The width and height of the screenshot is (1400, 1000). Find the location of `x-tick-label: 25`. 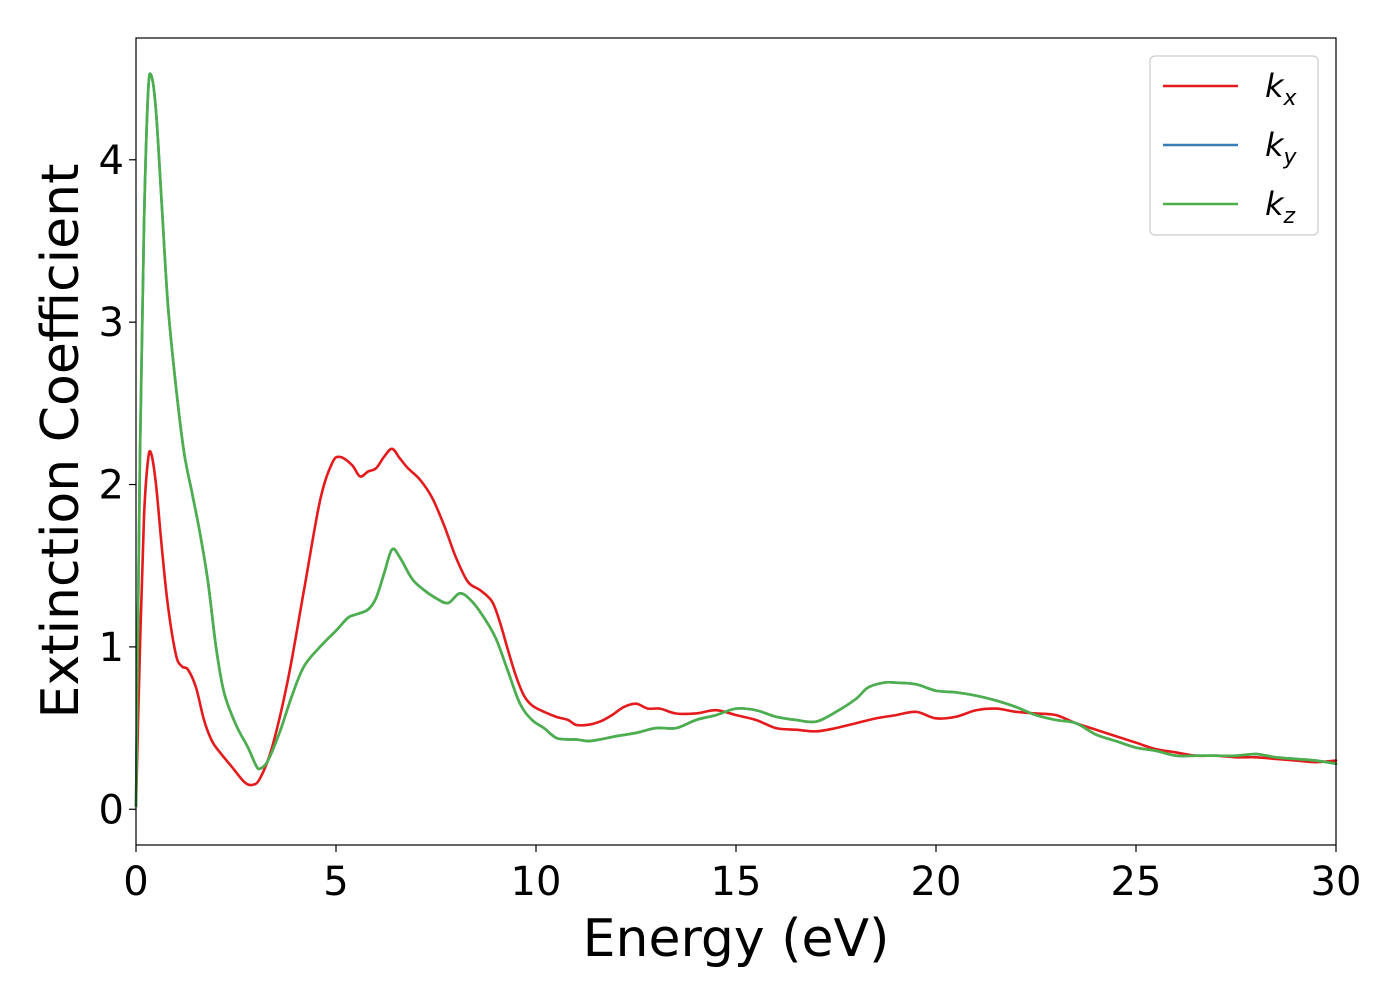

x-tick-label: 25 is located at coordinates (1136, 882).